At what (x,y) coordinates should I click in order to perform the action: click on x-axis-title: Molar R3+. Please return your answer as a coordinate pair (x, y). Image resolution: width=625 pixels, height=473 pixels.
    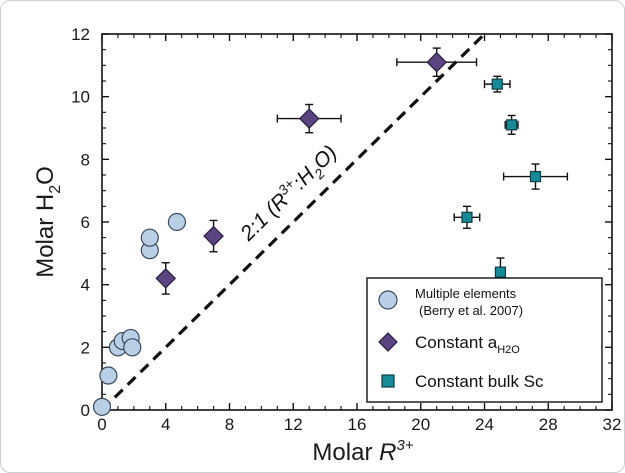
    Looking at the image, I should click on (362, 451).